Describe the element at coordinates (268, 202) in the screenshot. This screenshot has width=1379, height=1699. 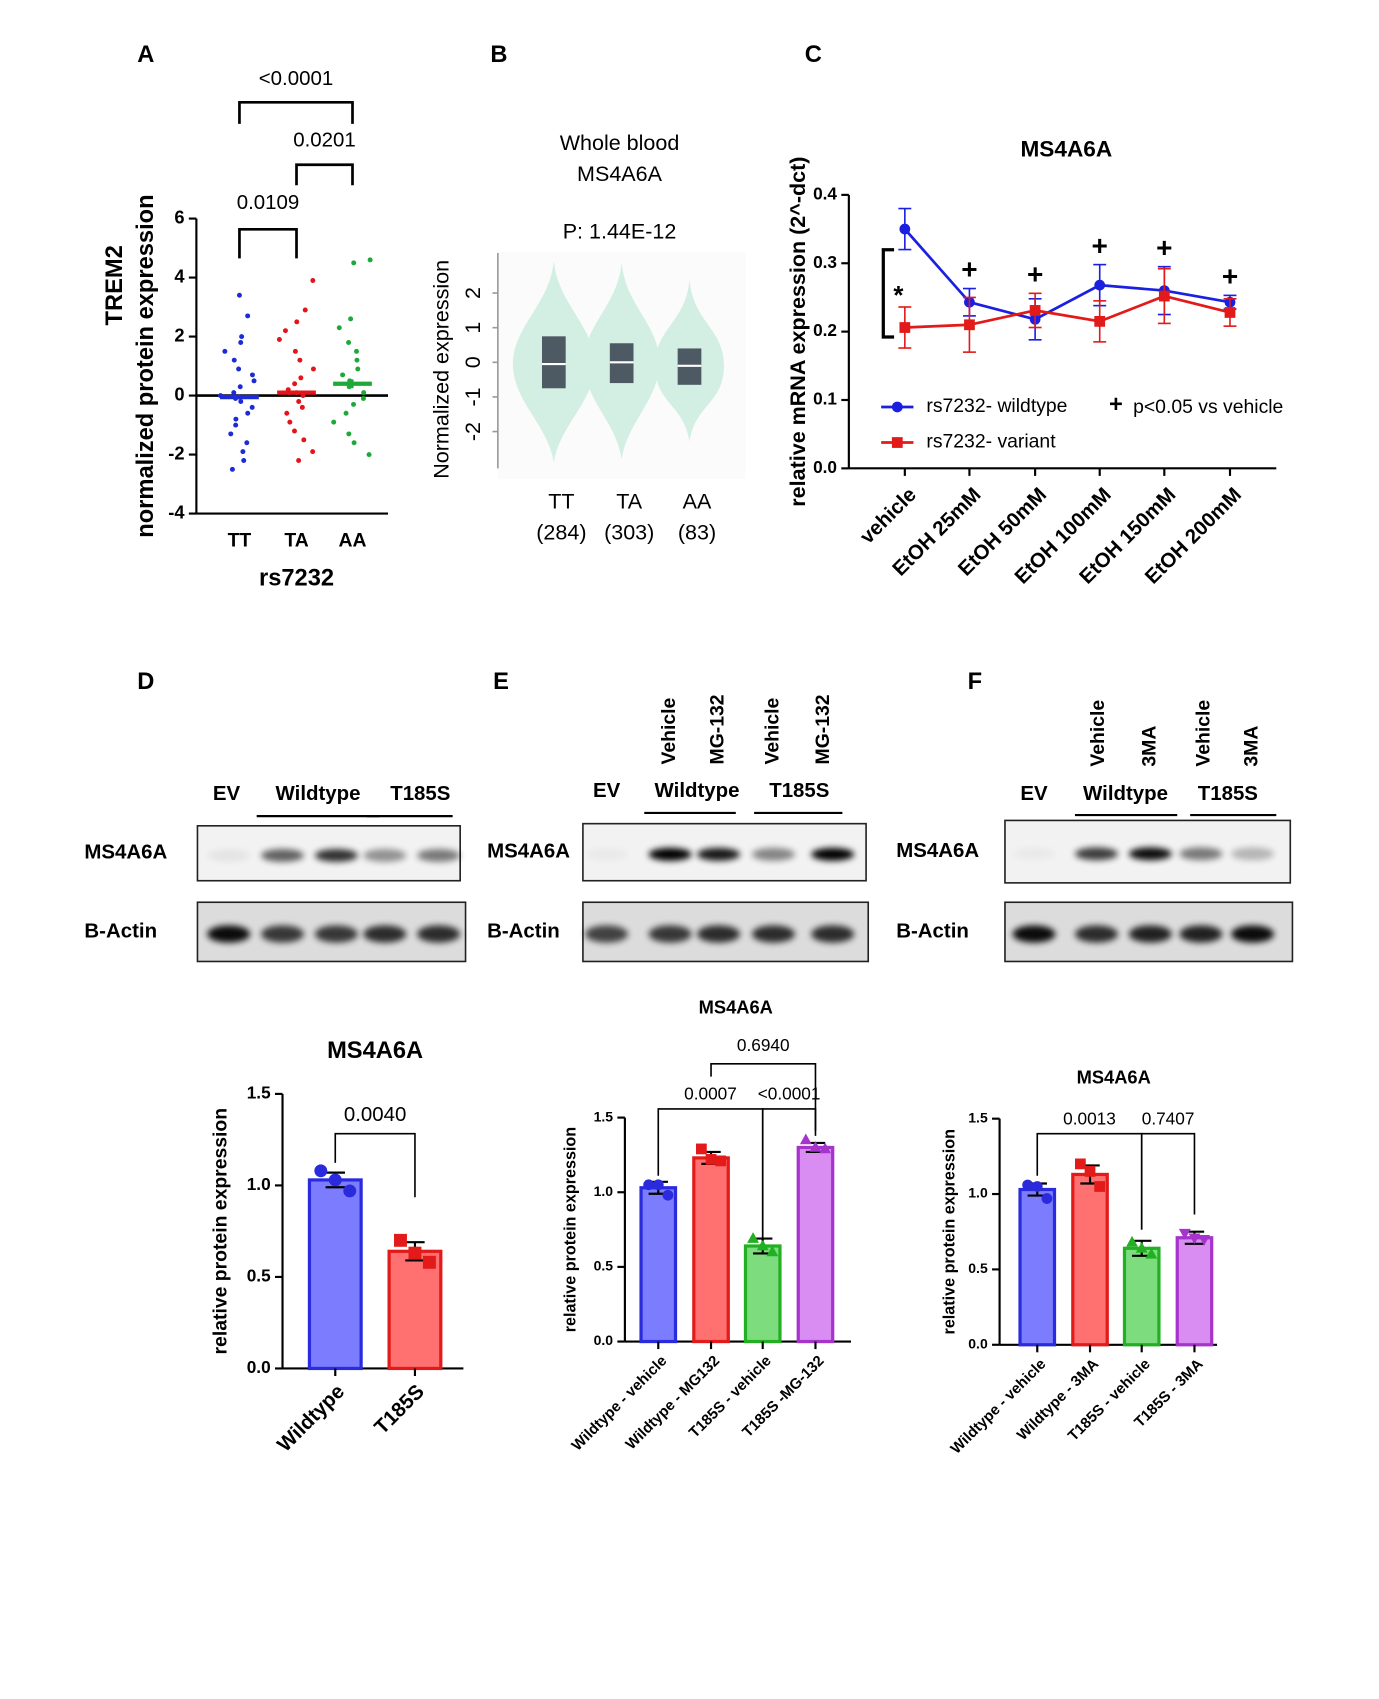
I see `p-value: 0.0109` at that location.